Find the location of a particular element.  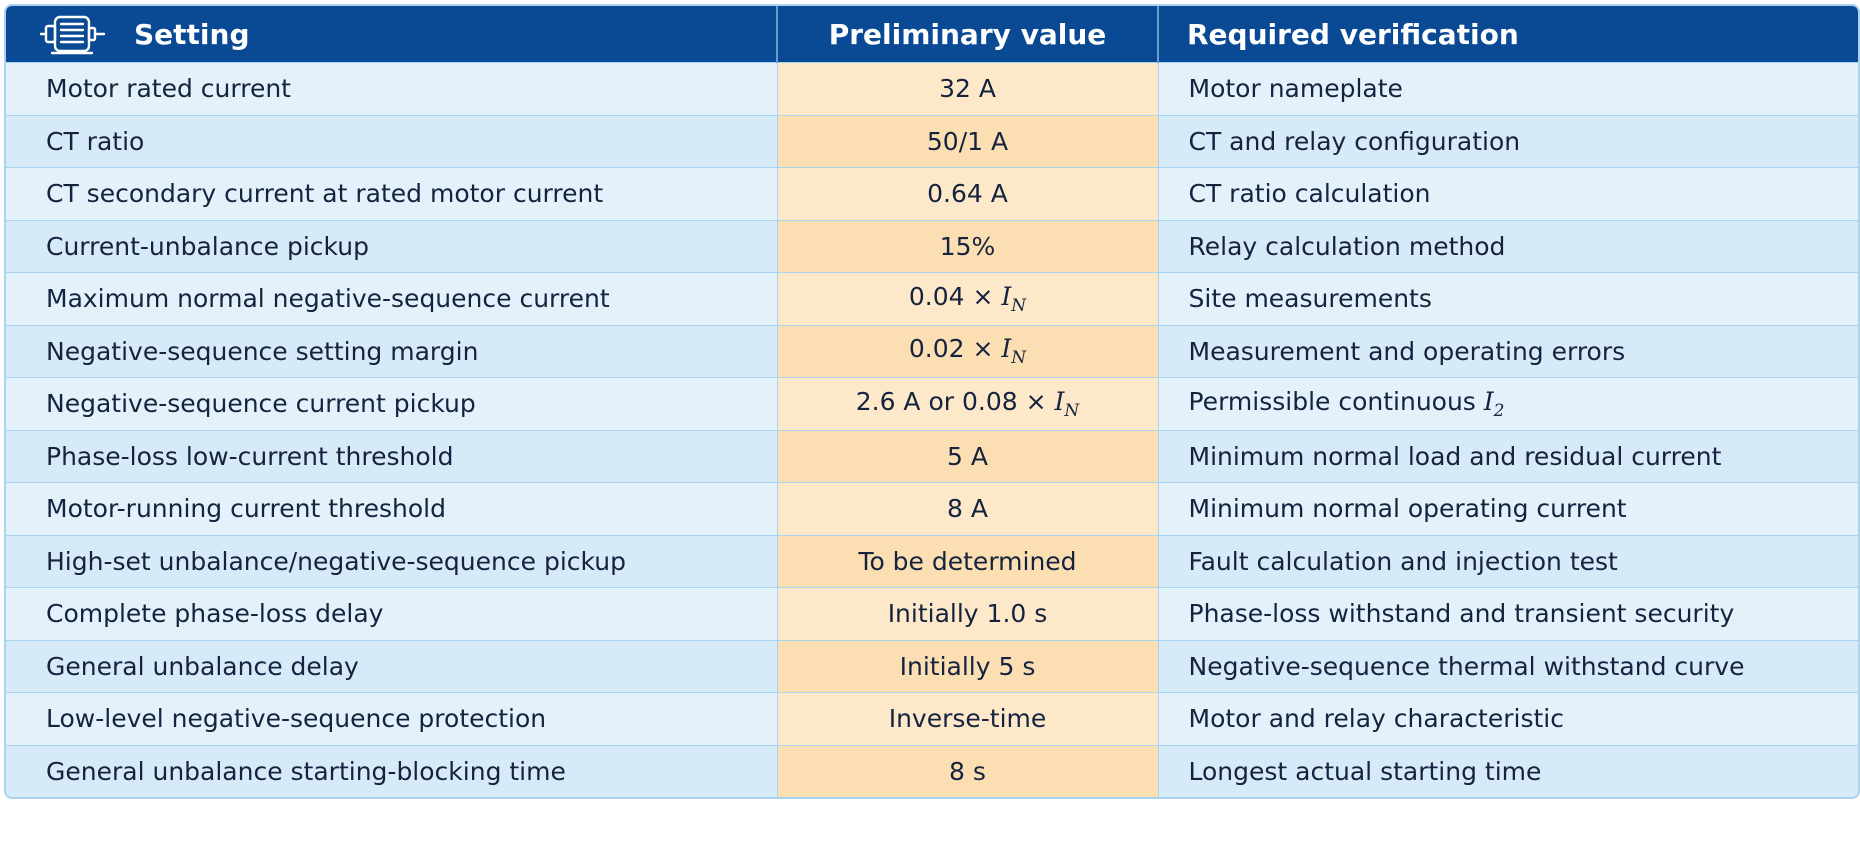

preliminary-value-text: 0.04 × is located at coordinates (955, 296).